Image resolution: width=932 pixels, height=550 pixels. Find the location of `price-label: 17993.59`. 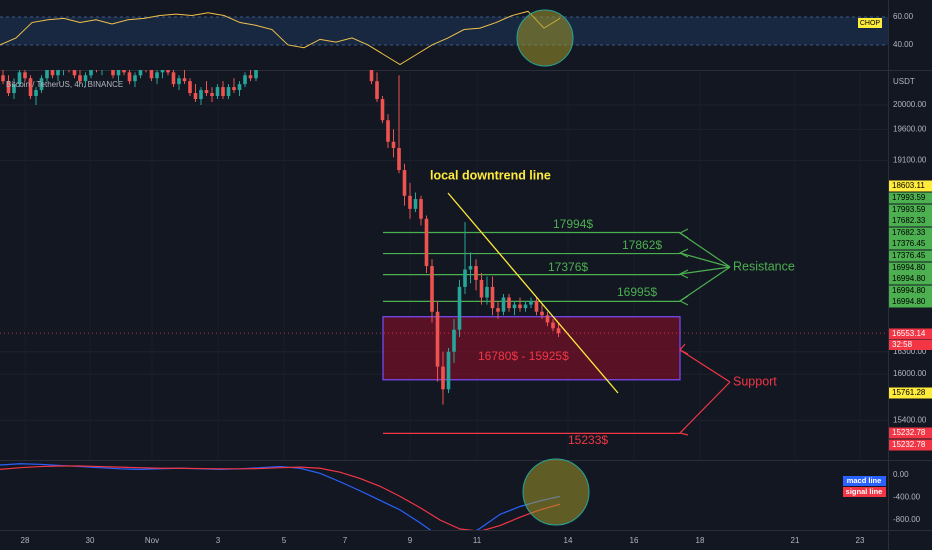

price-label: 17993.59 is located at coordinates (909, 197).